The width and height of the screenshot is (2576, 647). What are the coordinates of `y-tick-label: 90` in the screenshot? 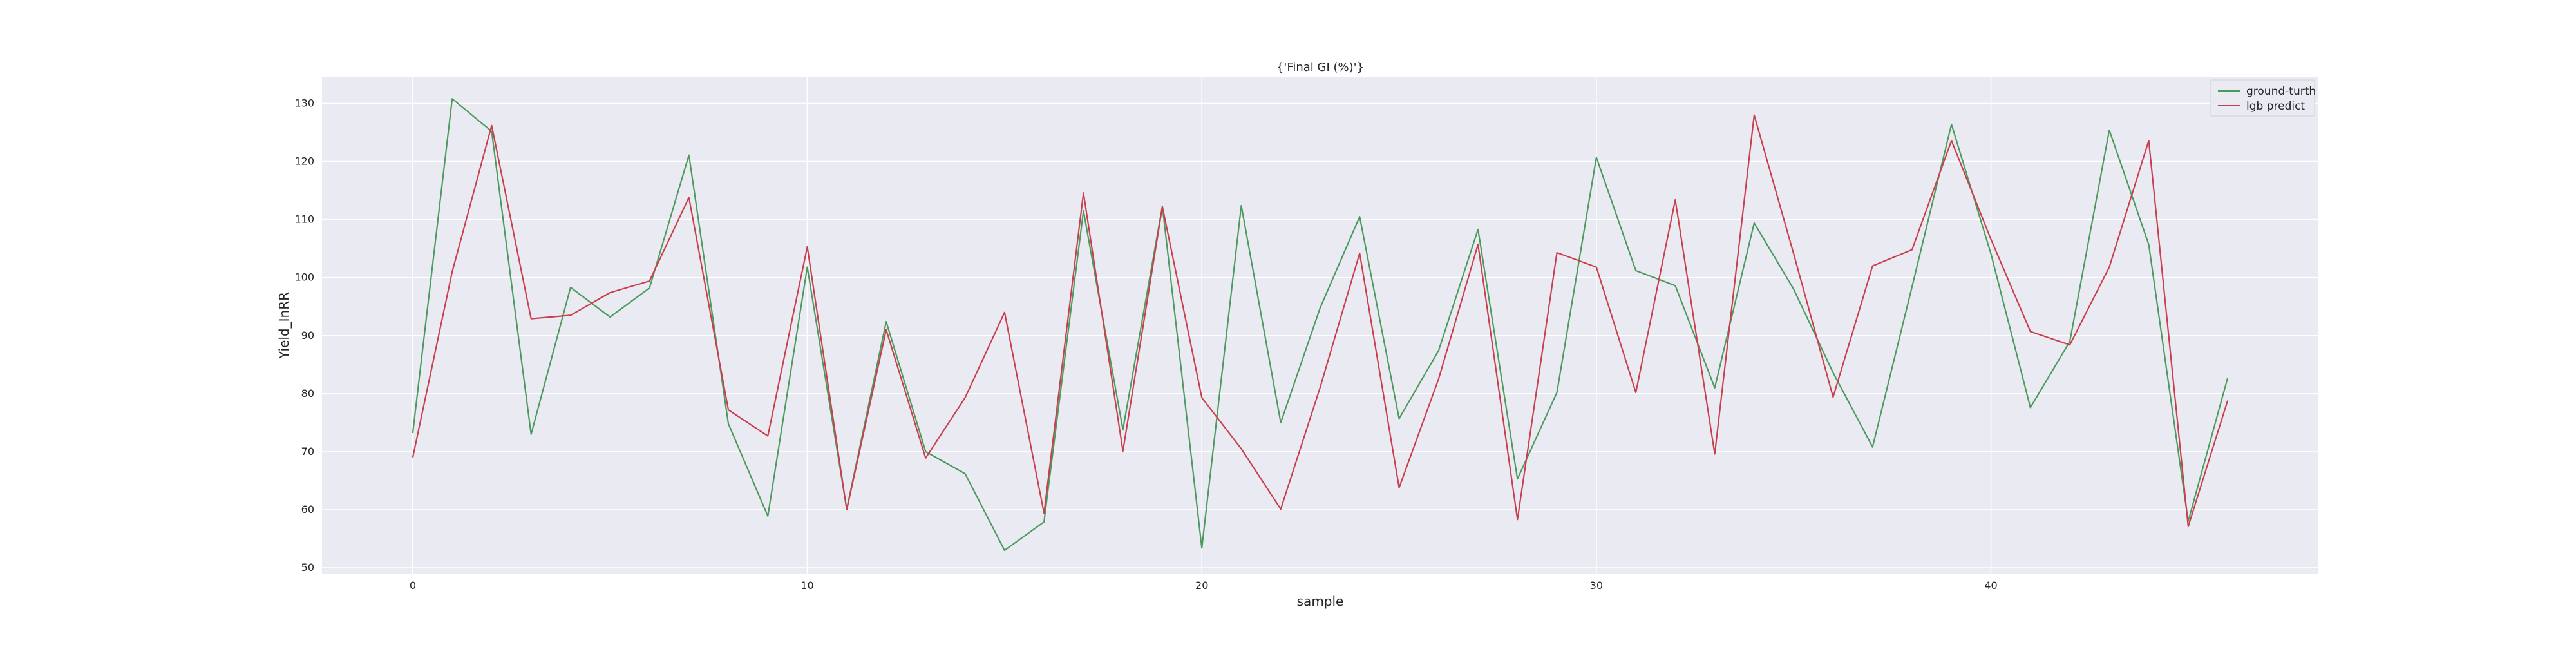 It's located at (307, 335).